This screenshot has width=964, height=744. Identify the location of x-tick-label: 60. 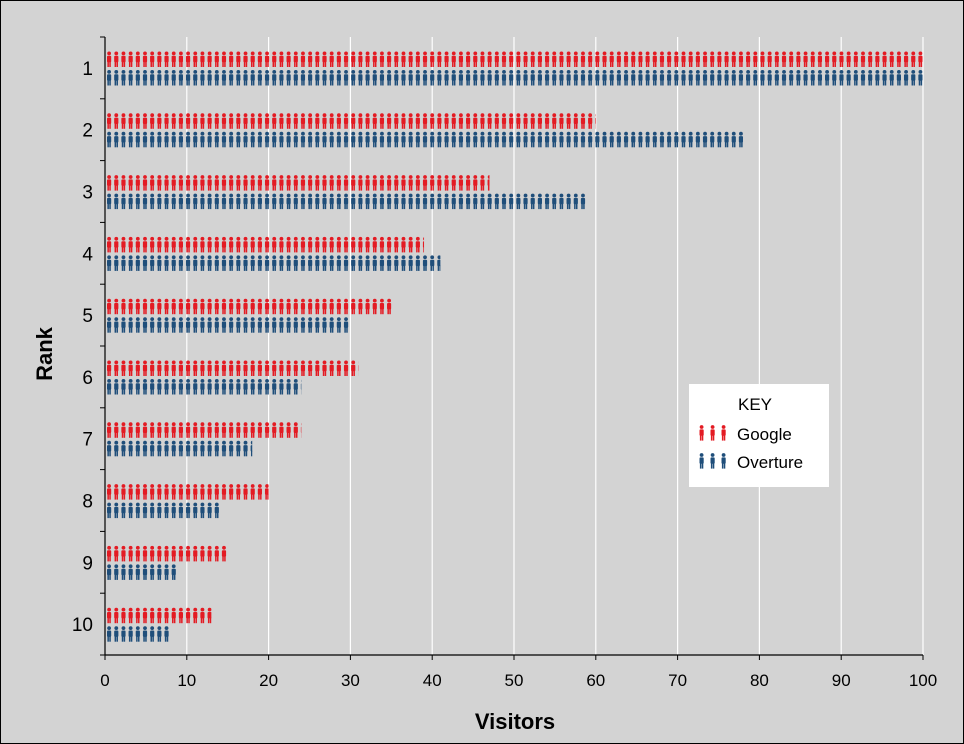
(595, 680).